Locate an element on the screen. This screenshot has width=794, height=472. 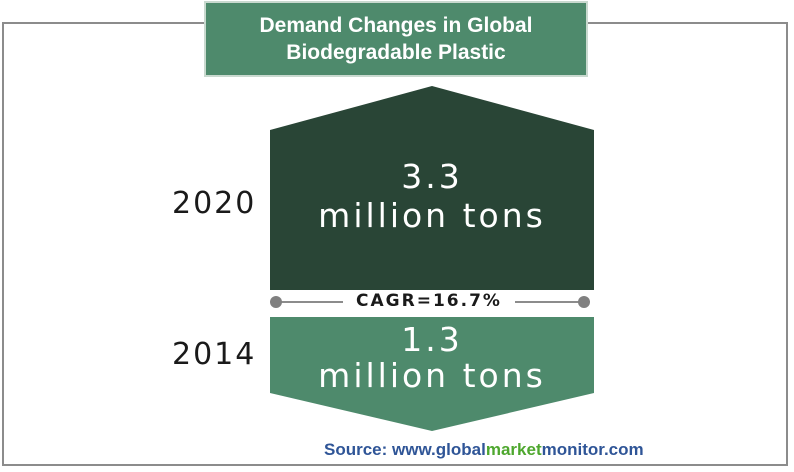
title-line-2: Biodegradable Plastic is located at coordinates (396, 52).